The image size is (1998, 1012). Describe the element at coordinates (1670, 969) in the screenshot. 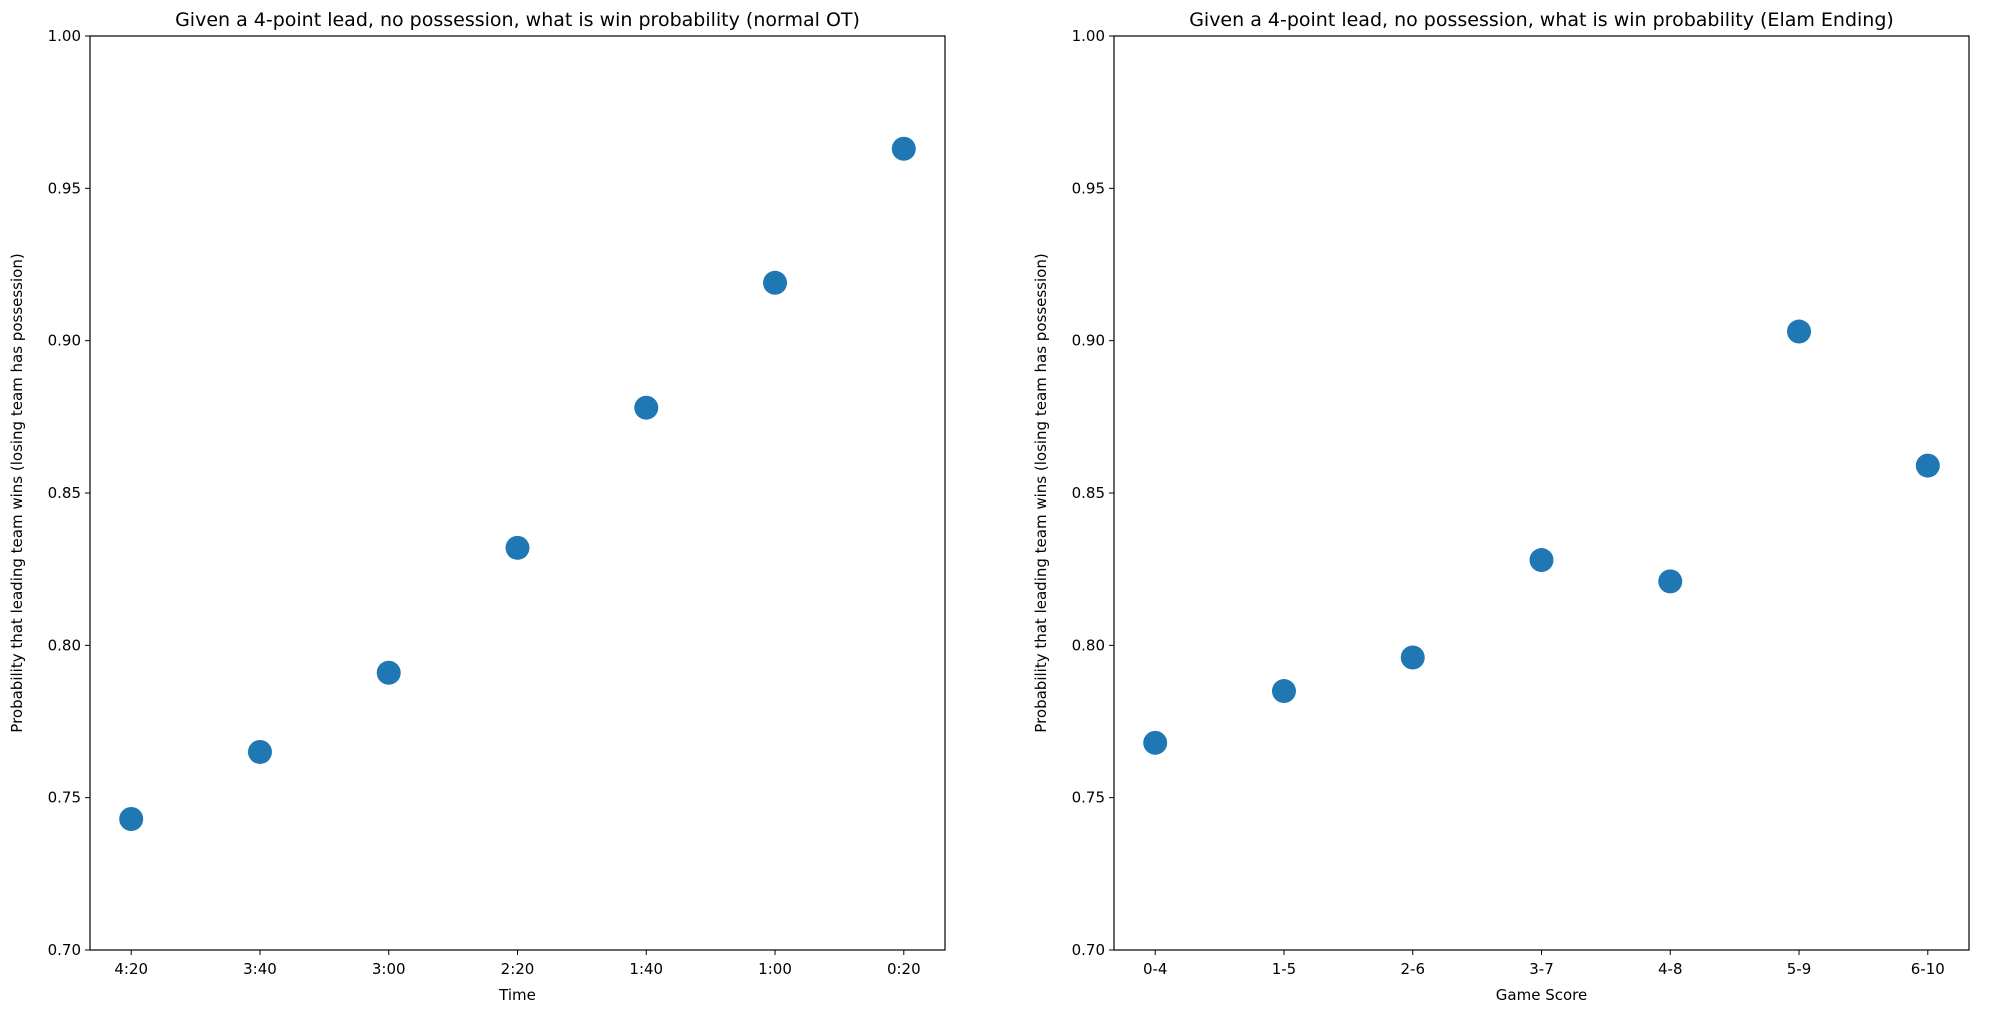

I see `x-tick-label: 4-8` at that location.